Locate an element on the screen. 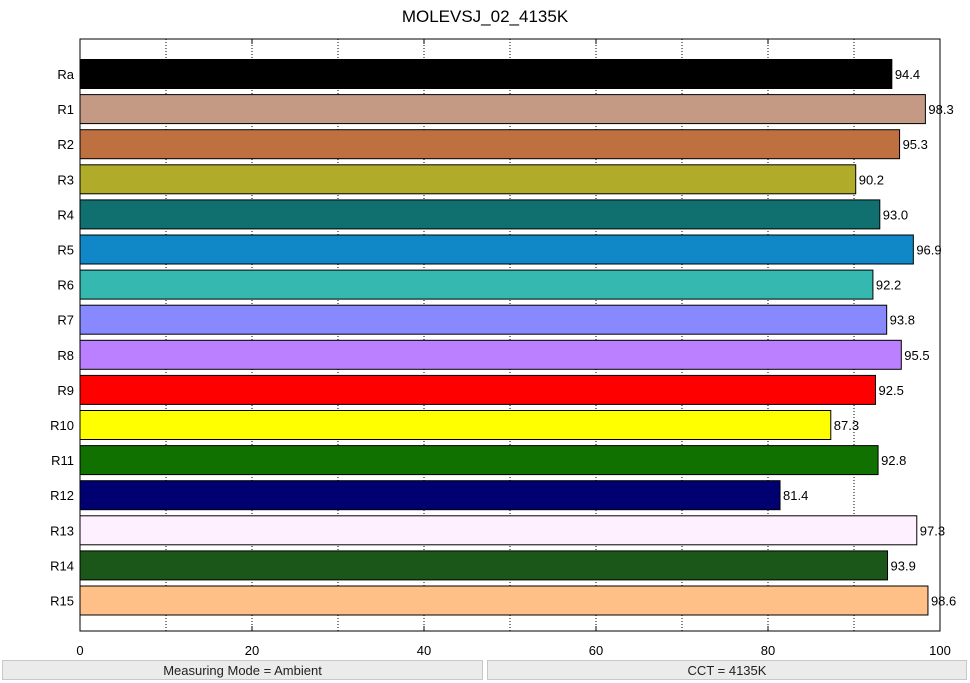  y-tick-label: R4 is located at coordinates (65, 214).